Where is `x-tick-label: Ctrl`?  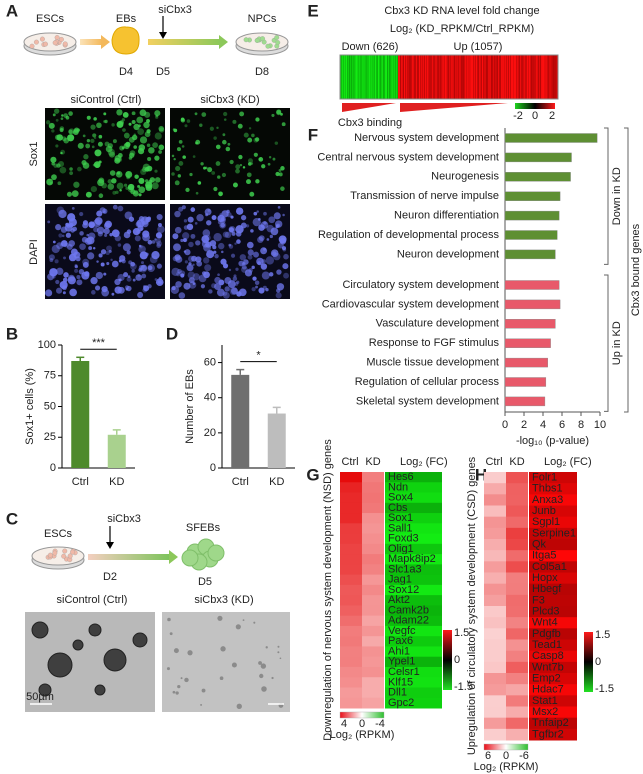
x-tick-label: Ctrl is located at coordinates (240, 482).